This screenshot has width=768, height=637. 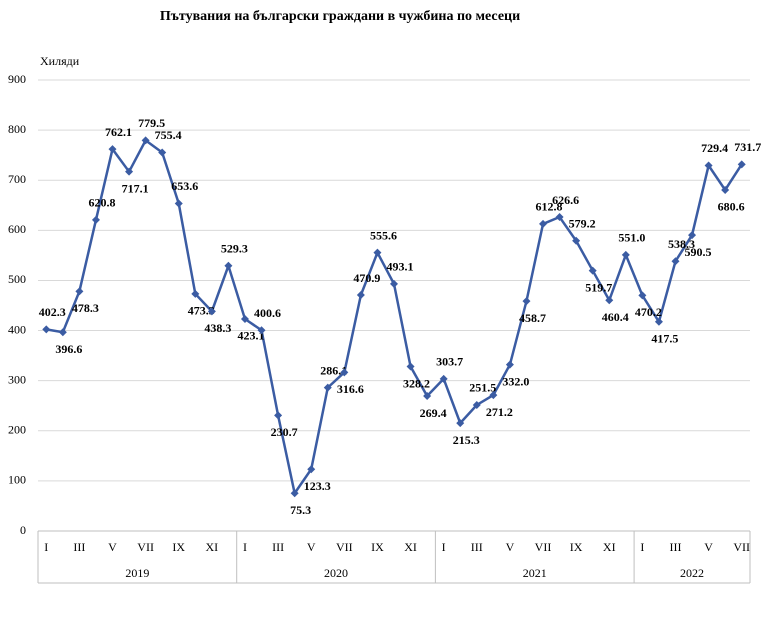 I want to click on value-label: 470.2, so click(x=648, y=312).